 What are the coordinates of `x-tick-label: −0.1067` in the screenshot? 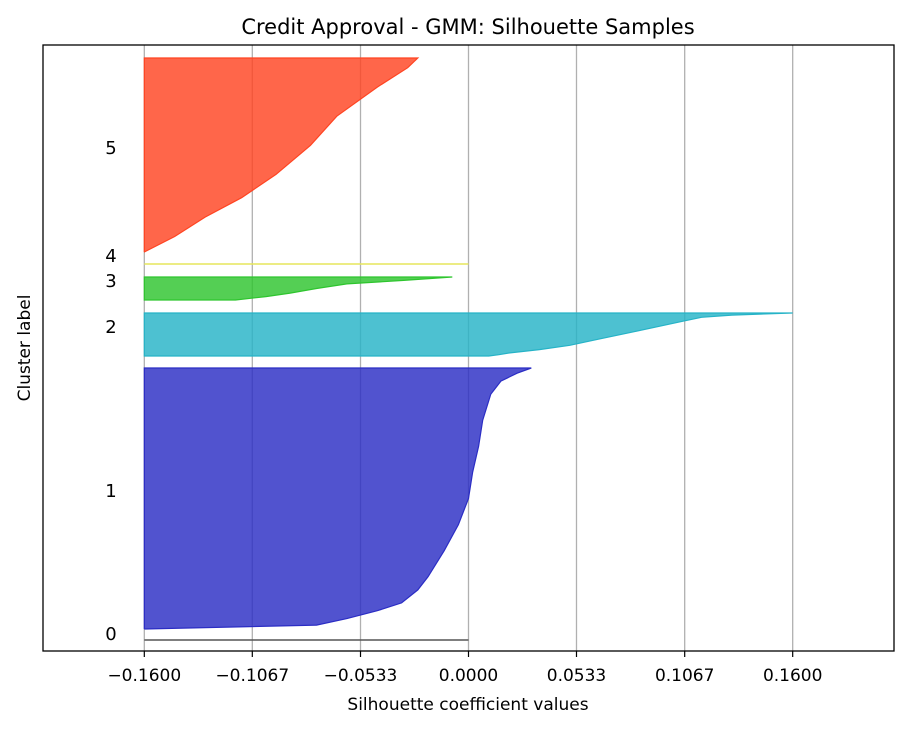 It's located at (252, 676).